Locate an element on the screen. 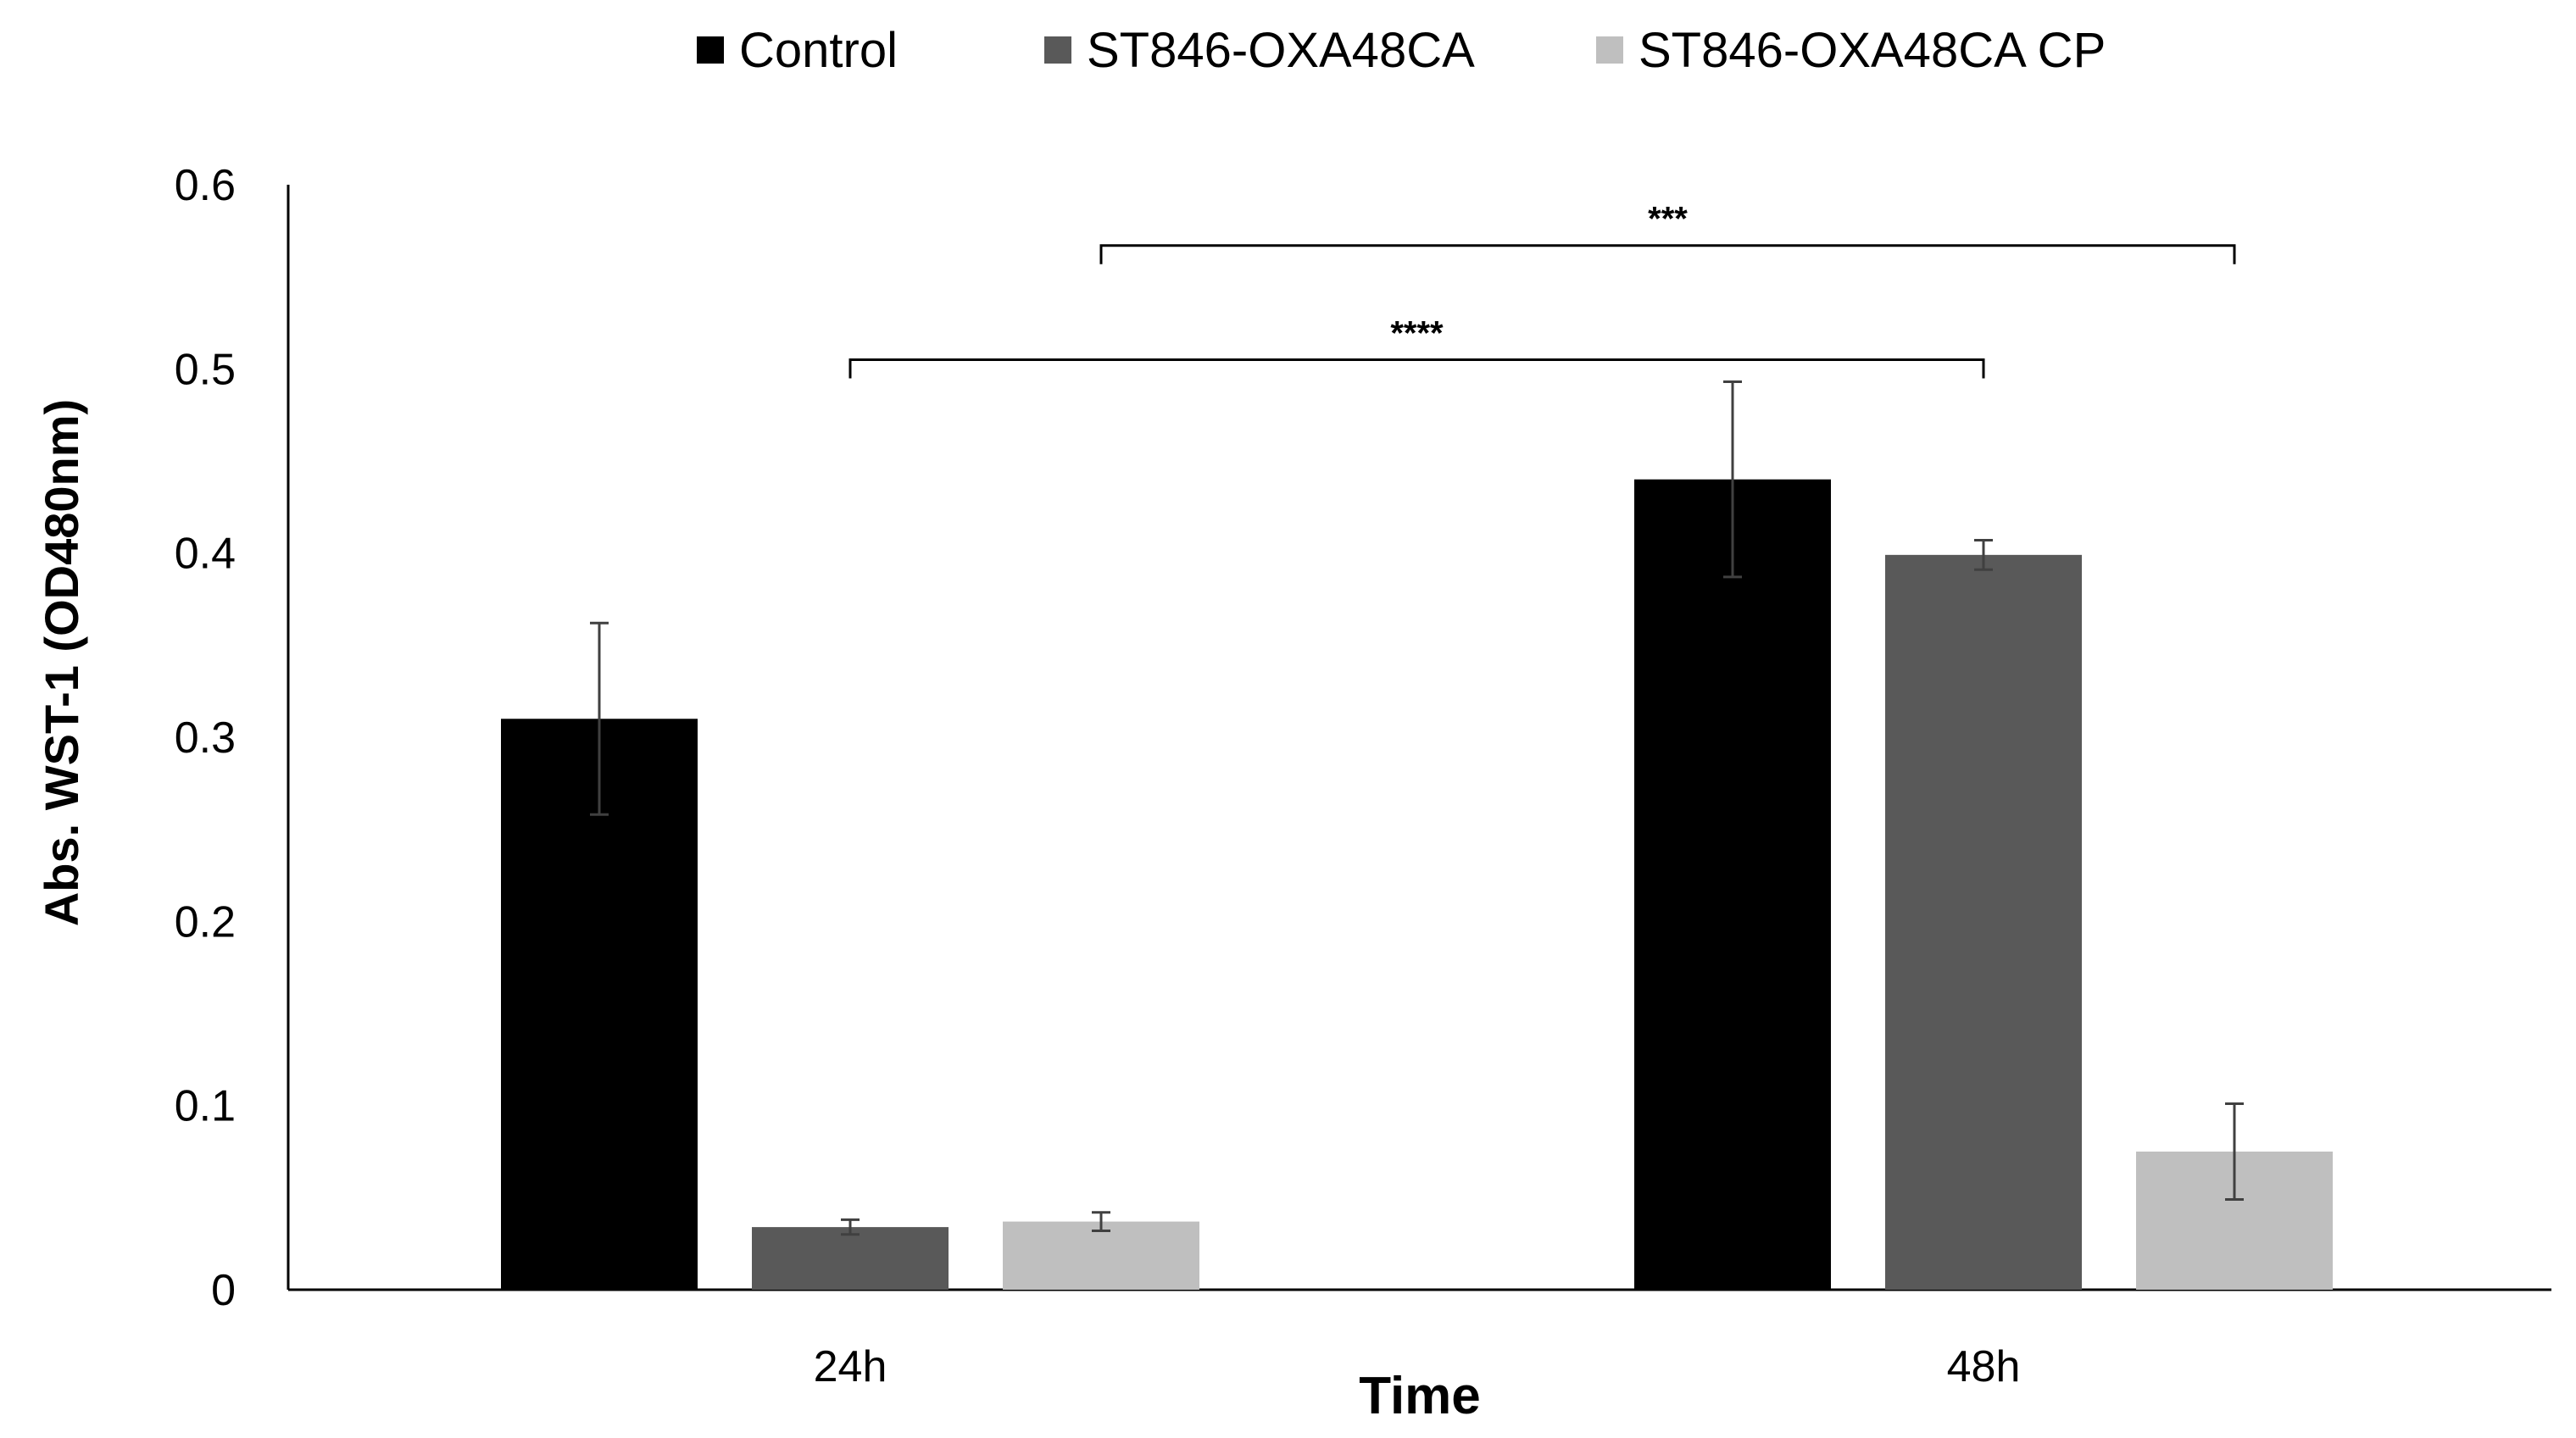 This screenshot has width=2576, height=1438. bar-st846-oxa48ca-24h is located at coordinates (850, 1258).